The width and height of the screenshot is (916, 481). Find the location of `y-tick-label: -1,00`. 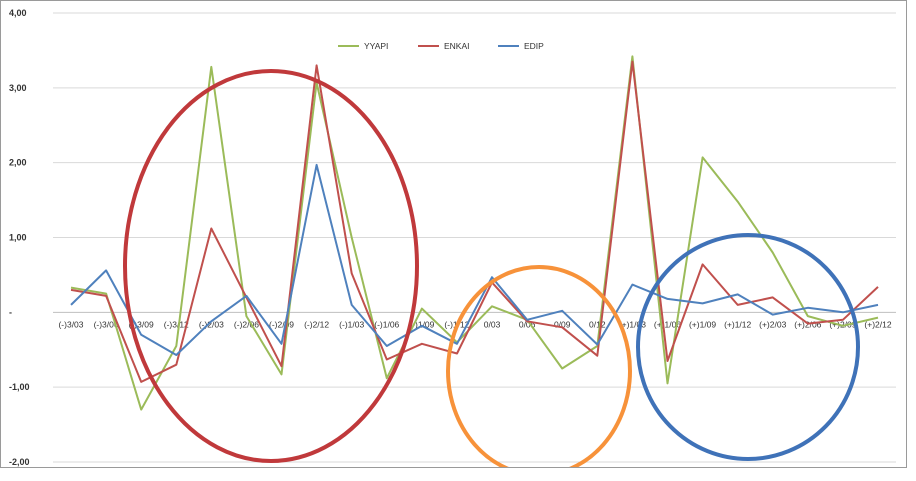

y-tick-label: -1,00 is located at coordinates (19, 387).